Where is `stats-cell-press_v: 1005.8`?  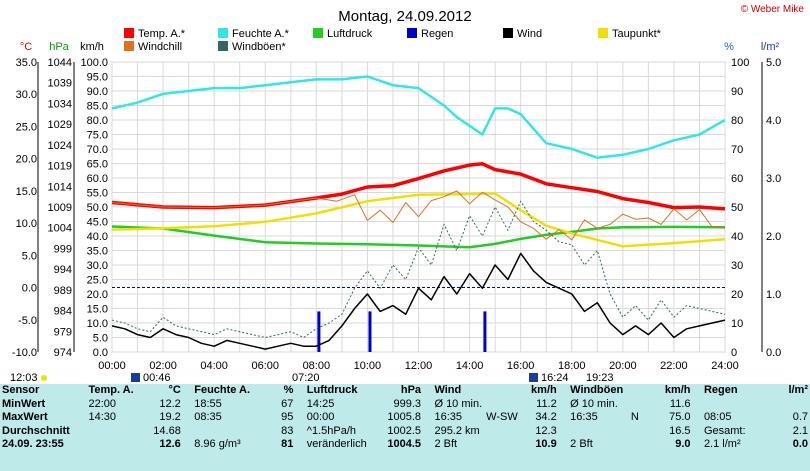 stats-cell-press_v: 1005.8 is located at coordinates (404, 417).